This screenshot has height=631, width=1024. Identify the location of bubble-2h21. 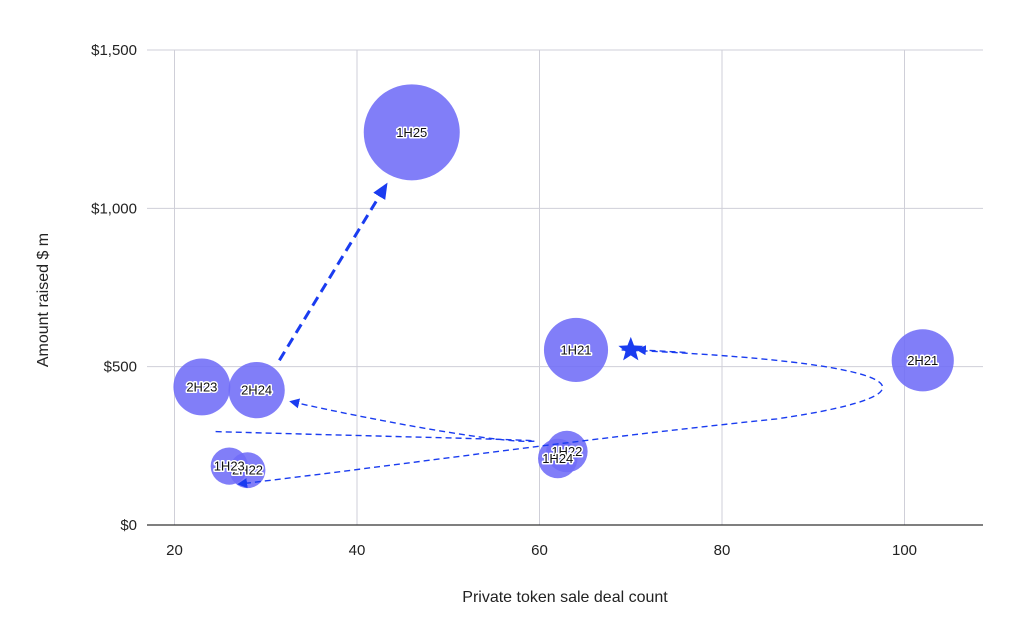
(922, 360).